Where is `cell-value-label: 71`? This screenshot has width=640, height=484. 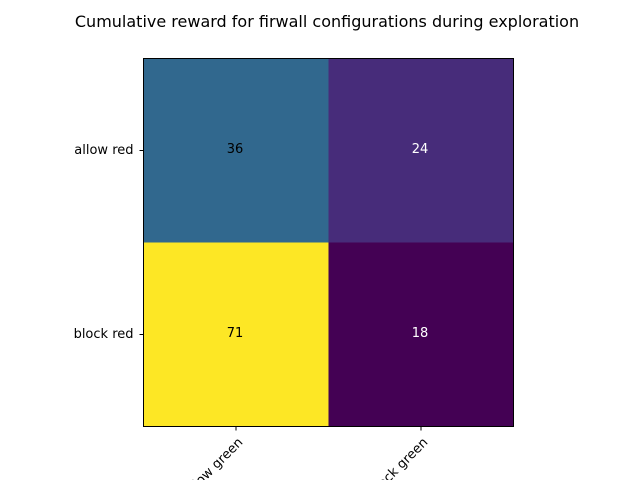
cell-value-label: 71 is located at coordinates (235, 333).